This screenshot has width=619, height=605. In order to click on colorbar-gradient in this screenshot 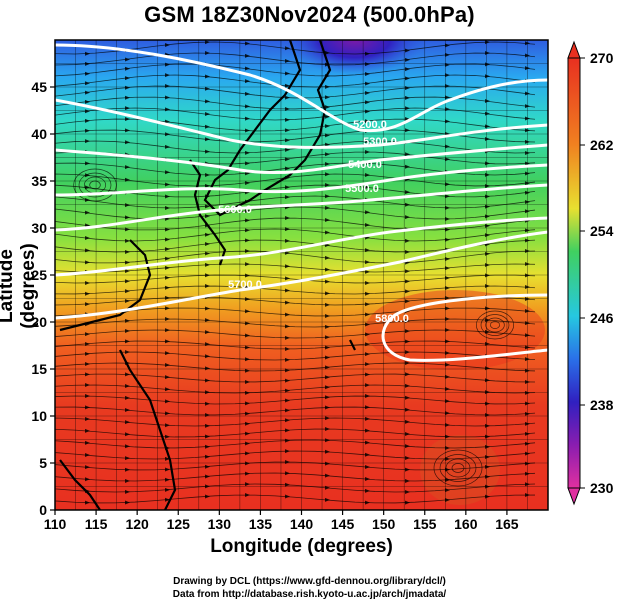, I will do `click(574, 273)`.